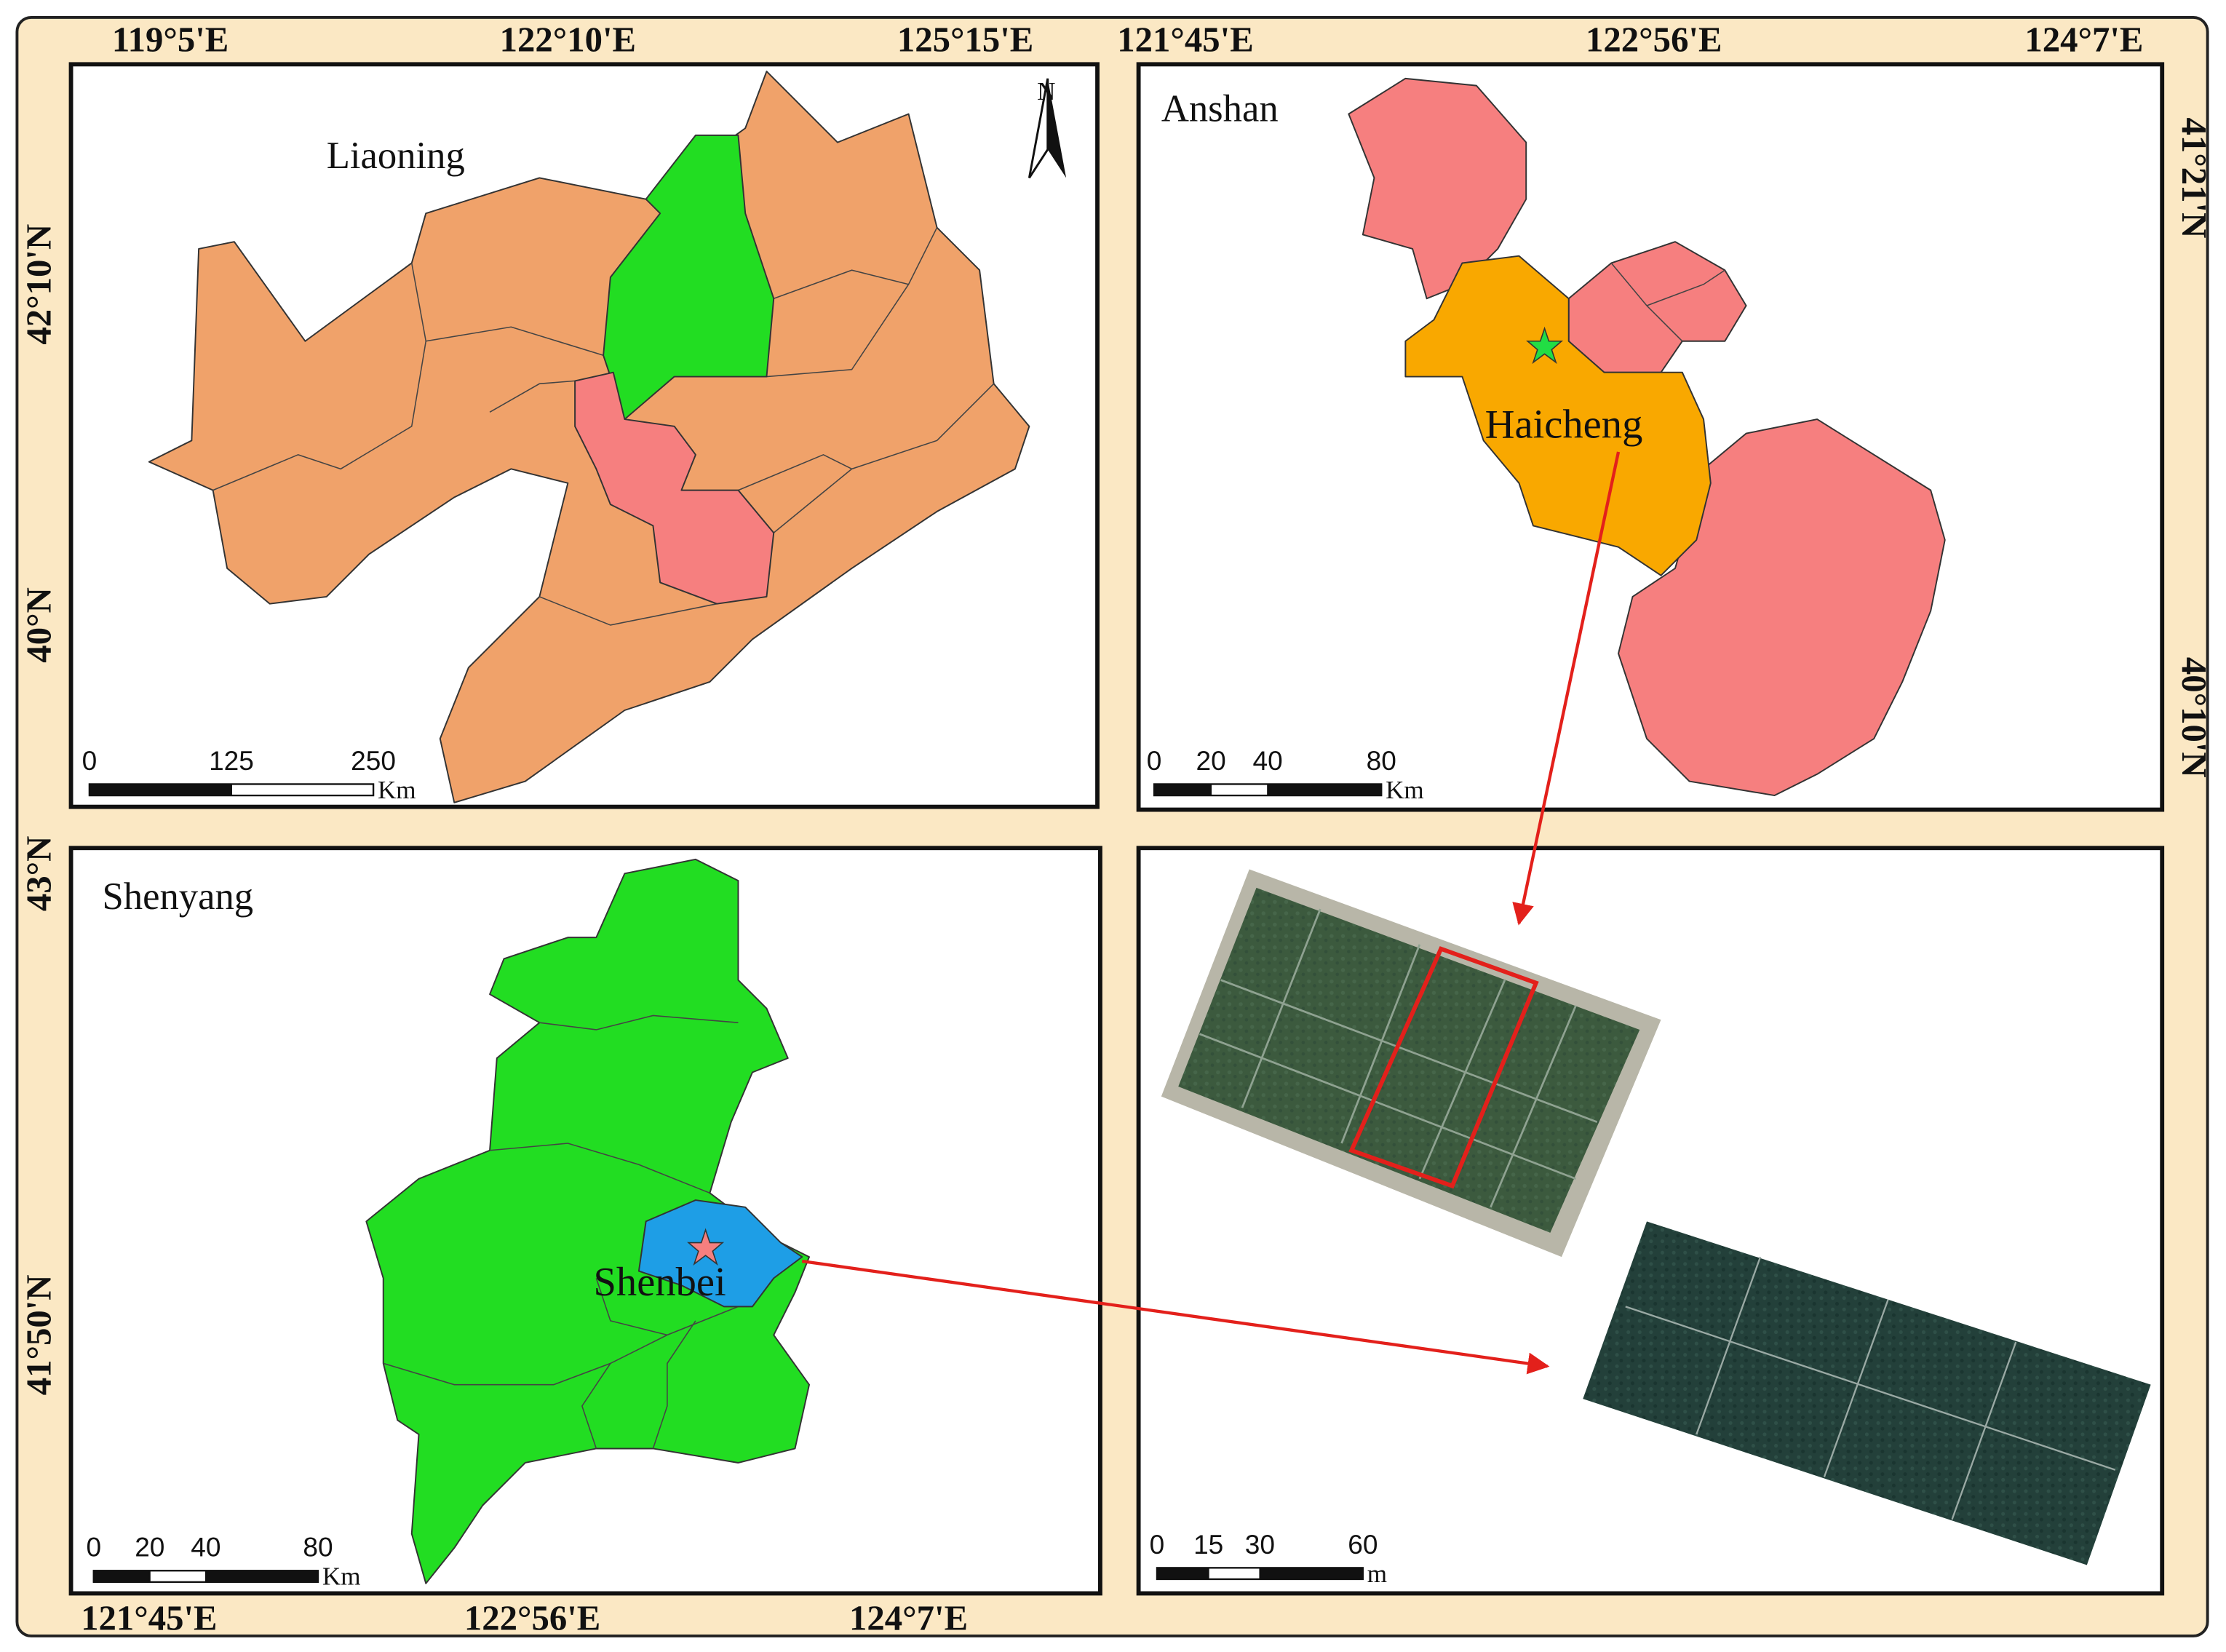 This screenshot has height=1652, width=2226. What do you see at coordinates (373, 760) in the screenshot?
I see `scale-bar-label: 250` at bounding box center [373, 760].